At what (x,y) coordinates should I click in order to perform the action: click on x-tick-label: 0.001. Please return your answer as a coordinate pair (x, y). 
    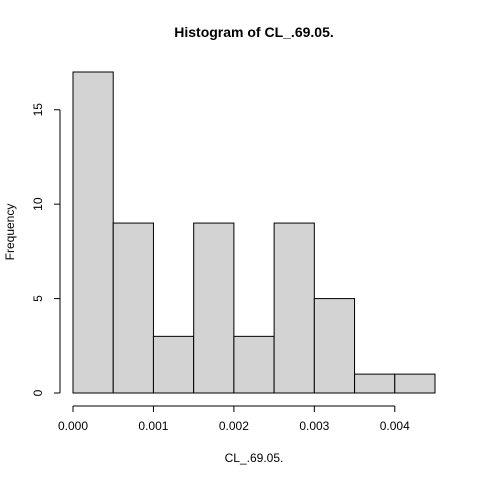
    Looking at the image, I should click on (153, 426).